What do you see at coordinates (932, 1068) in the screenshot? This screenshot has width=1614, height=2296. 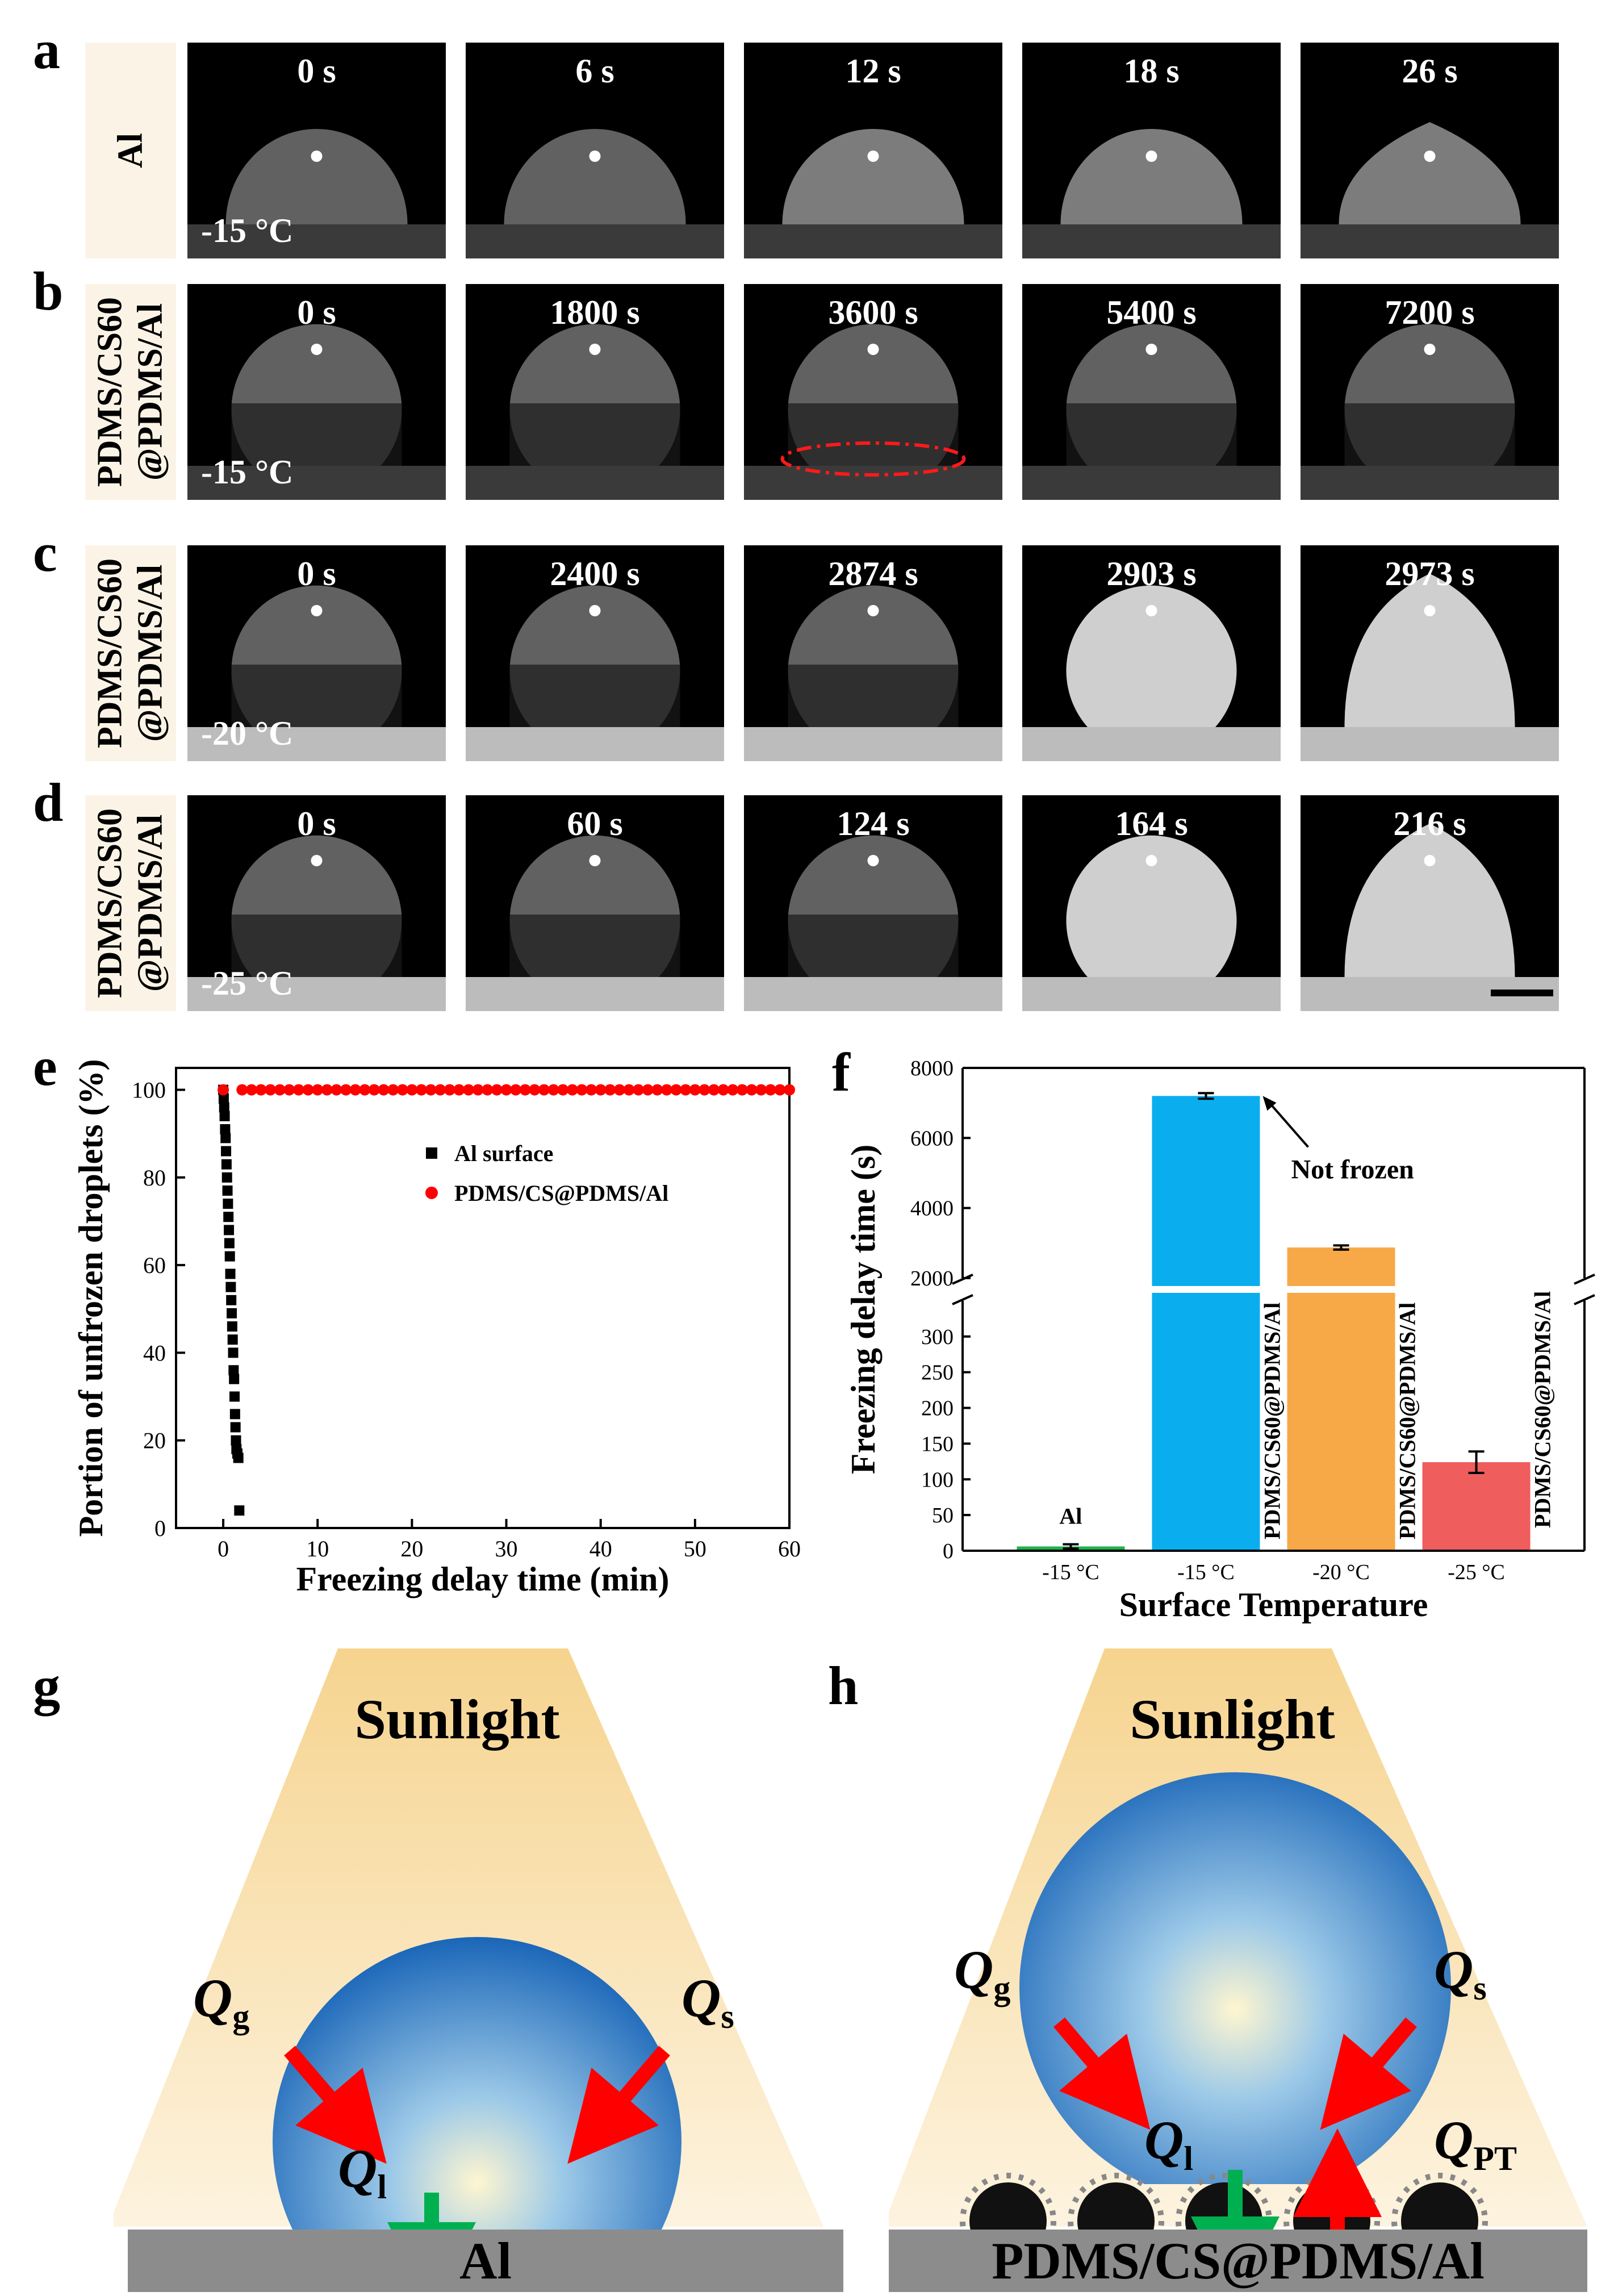 I see `y-tick-label: 8000` at bounding box center [932, 1068].